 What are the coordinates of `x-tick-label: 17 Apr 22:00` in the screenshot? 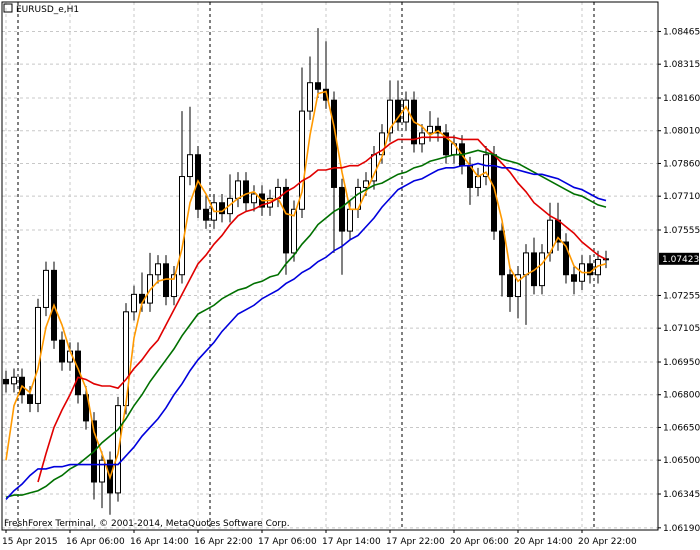 It's located at (415, 542).